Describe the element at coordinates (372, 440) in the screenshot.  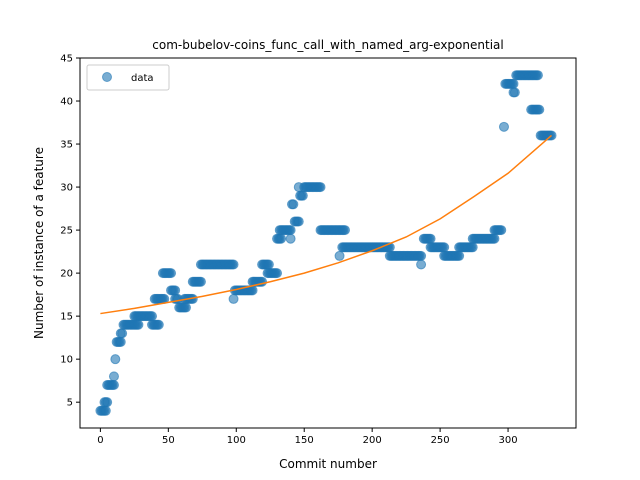
I see `x-tick-label: 200` at that location.